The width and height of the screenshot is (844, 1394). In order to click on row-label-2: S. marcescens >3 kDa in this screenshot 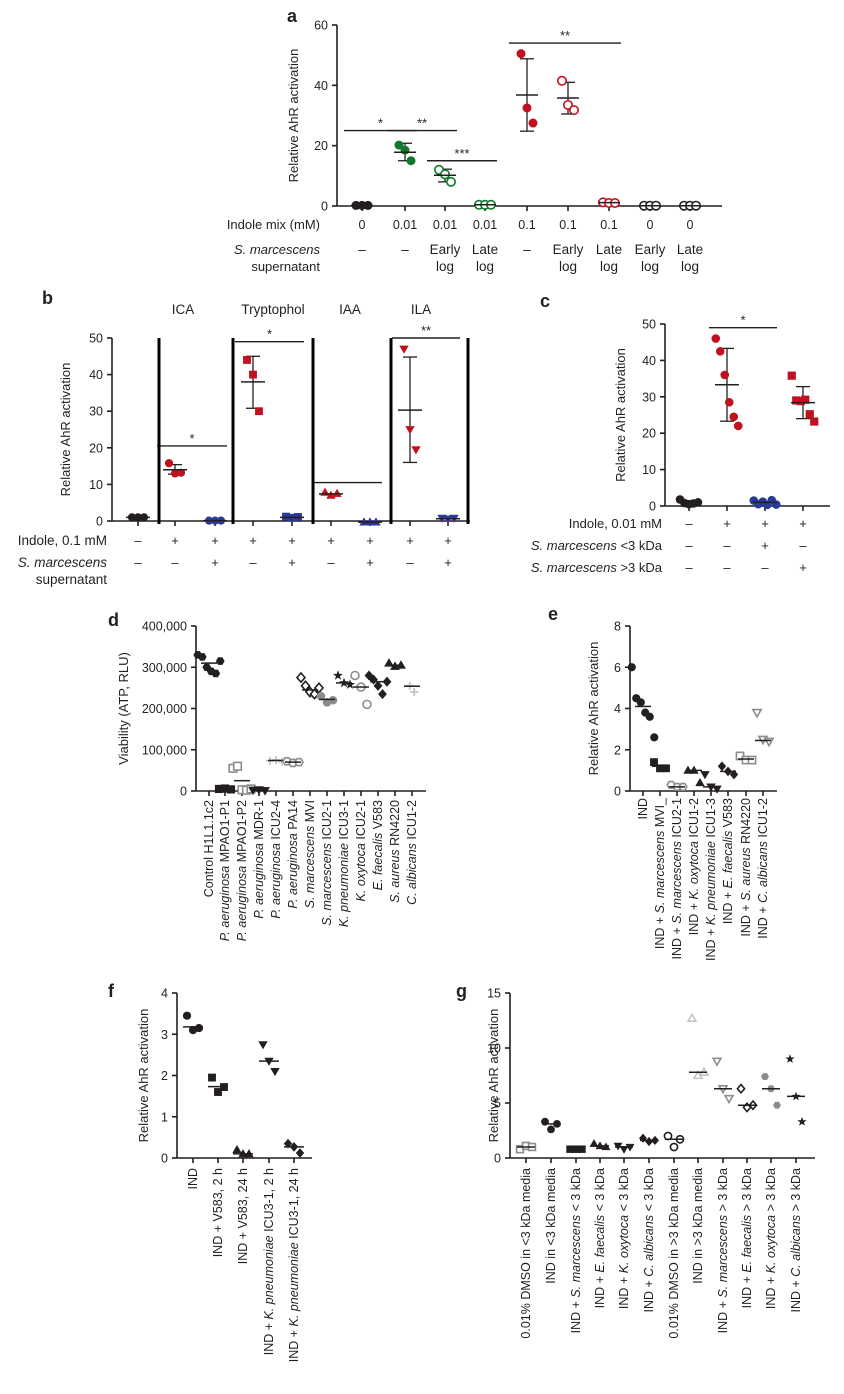, I will do `click(597, 567)`.